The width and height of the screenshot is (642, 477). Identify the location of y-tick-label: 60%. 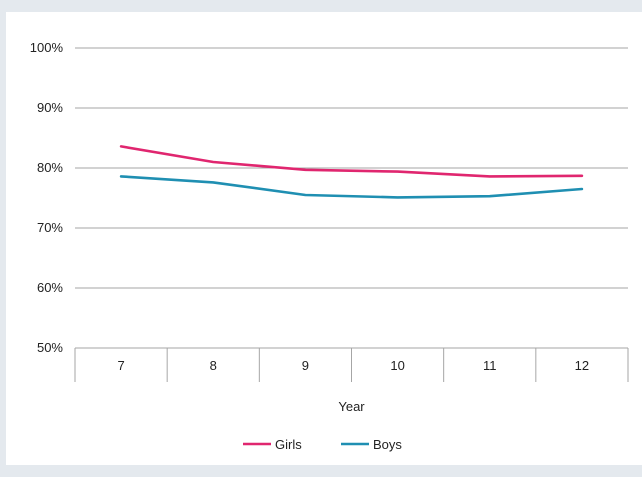
(50, 287).